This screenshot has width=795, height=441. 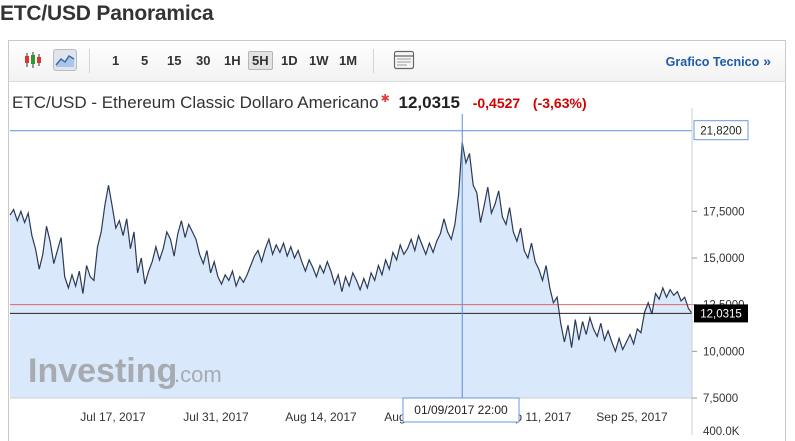 I want to click on last-price-label: 12,0315, so click(x=721, y=314).